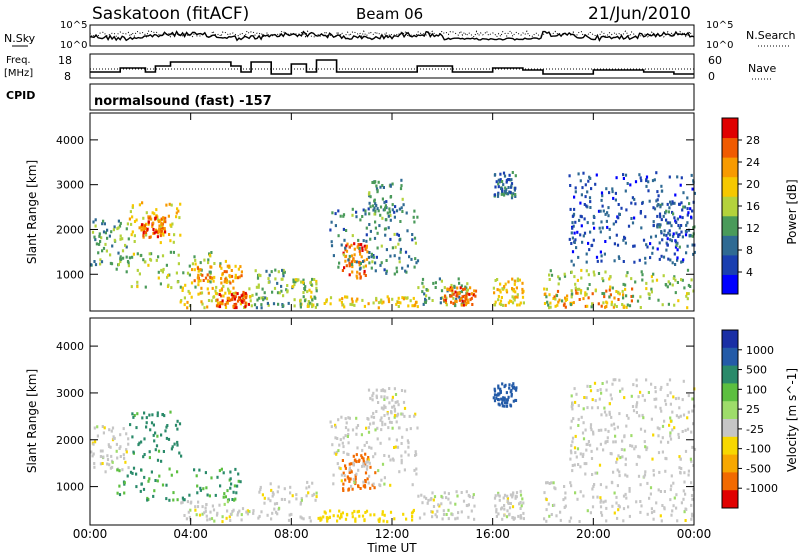 The image size is (800, 558). What do you see at coordinates (730, 419) in the screenshot?
I see `velocity-colorbar-steps` at bounding box center [730, 419].